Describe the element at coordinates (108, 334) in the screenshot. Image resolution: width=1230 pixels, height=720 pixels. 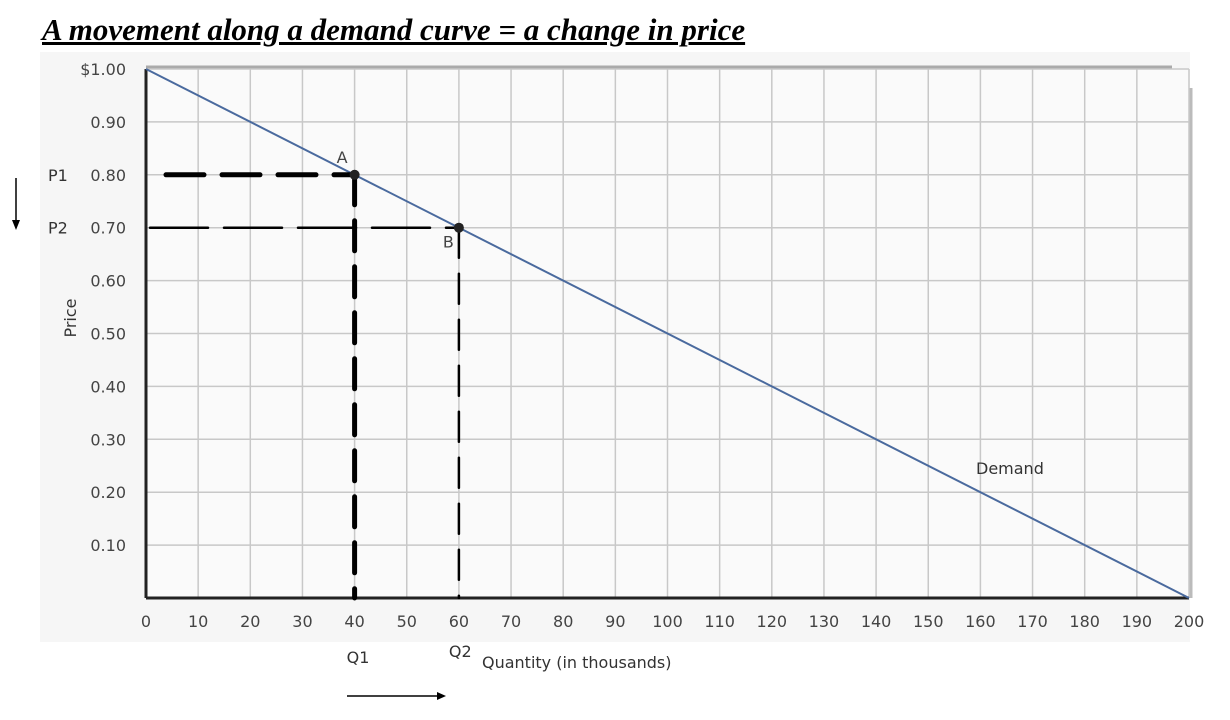
I see `y-tick-label: 0.50` at that location.